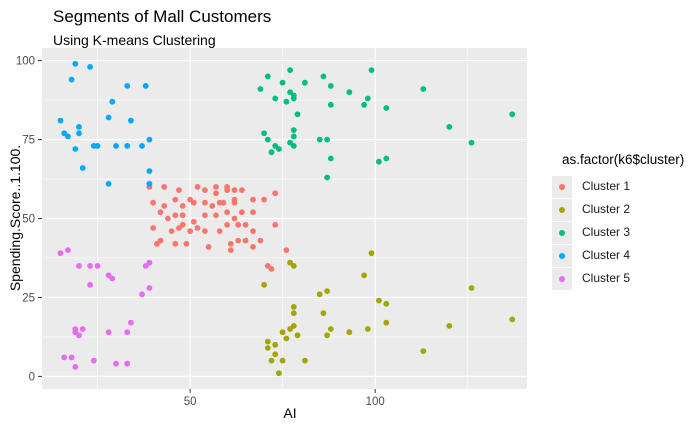 The height and width of the screenshot is (432, 700). I want to click on legend-title: as.factor(k6$cluster), so click(623, 159).